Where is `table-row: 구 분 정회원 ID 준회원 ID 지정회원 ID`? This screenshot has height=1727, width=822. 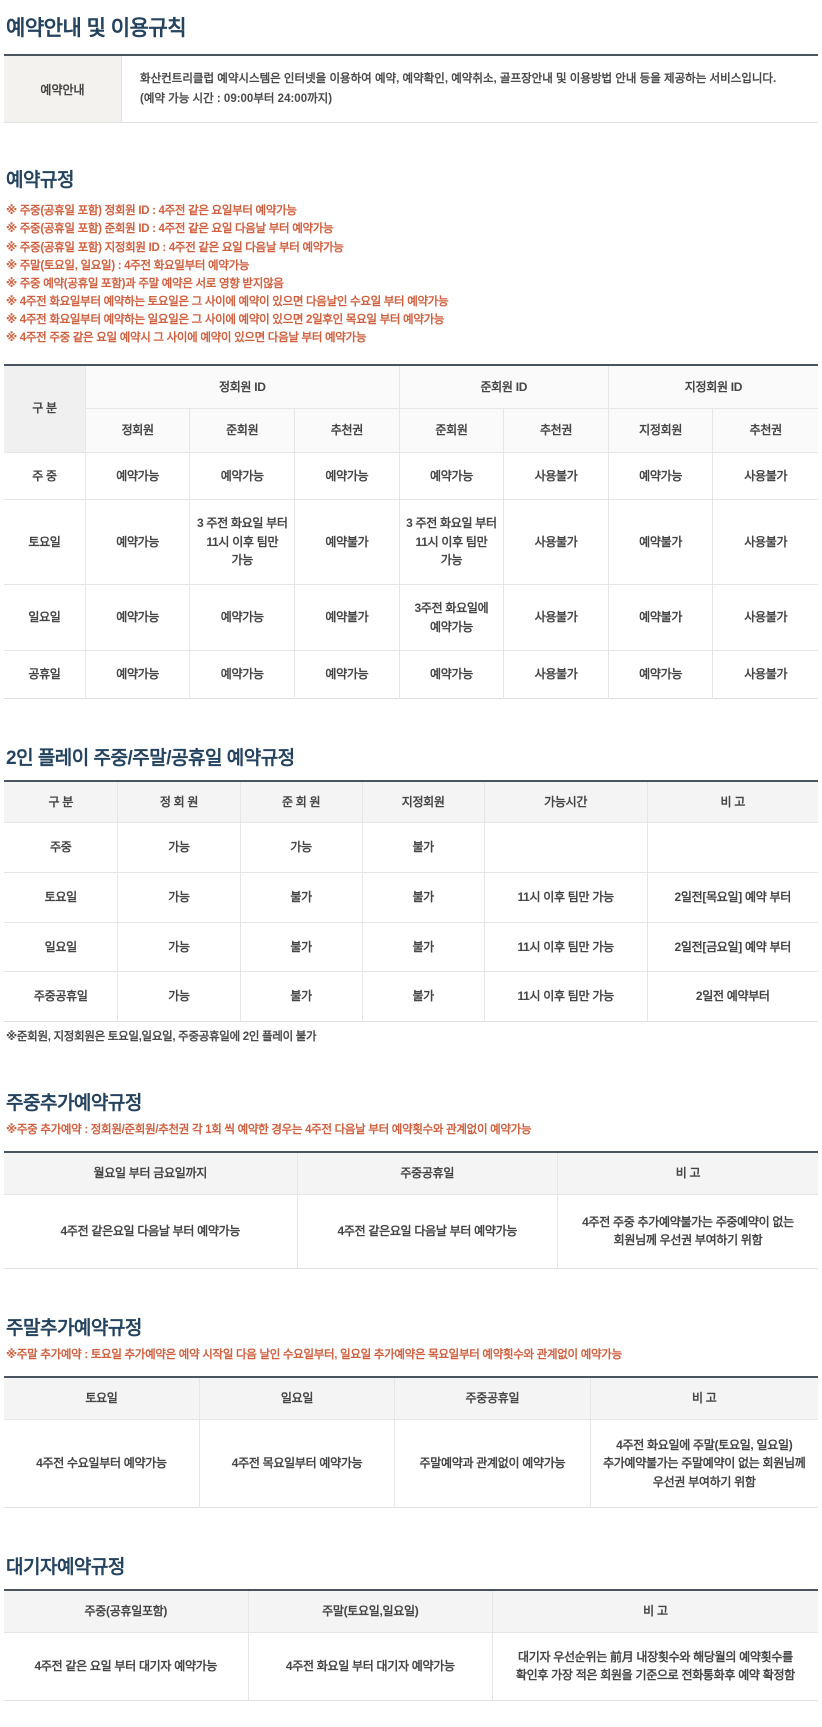 table-row: 구 분 정회원 ID 준회원 ID 지정회원 ID is located at coordinates (411, 408).